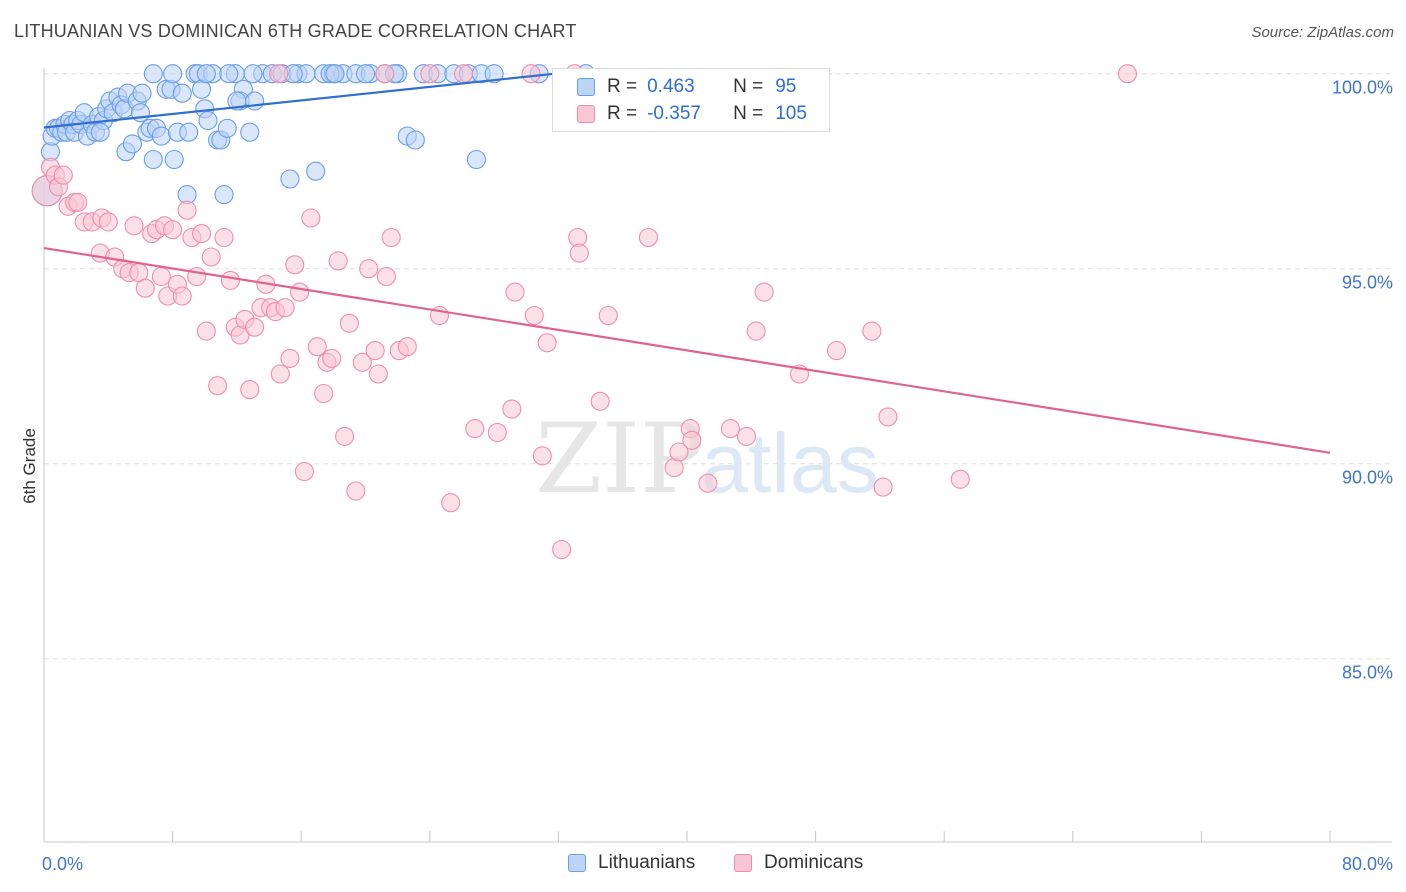 This screenshot has width=1406, height=892. I want to click on legend-row-lithuanians: R = 0.463 N = 95, so click(686, 87).